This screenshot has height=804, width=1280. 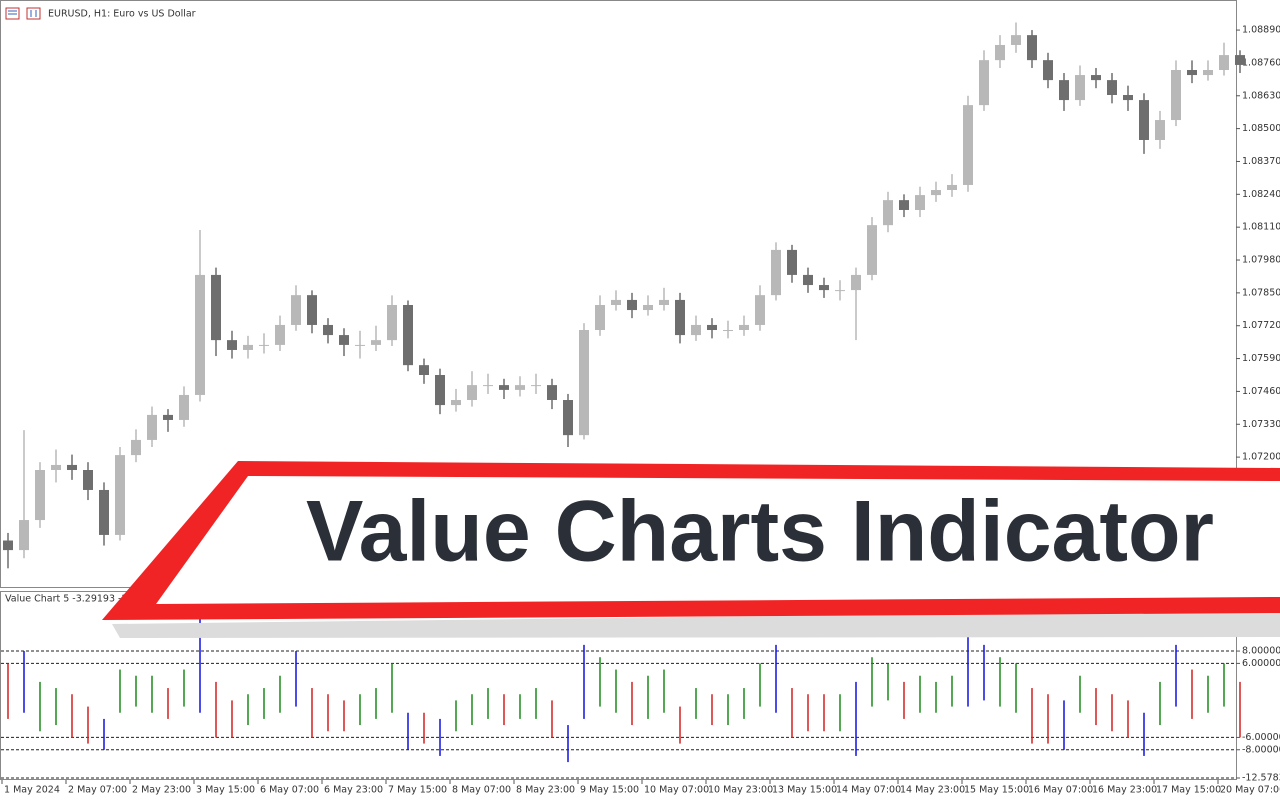 I want to click on y-tick-label: 8.00000, so click(x=1261, y=651).